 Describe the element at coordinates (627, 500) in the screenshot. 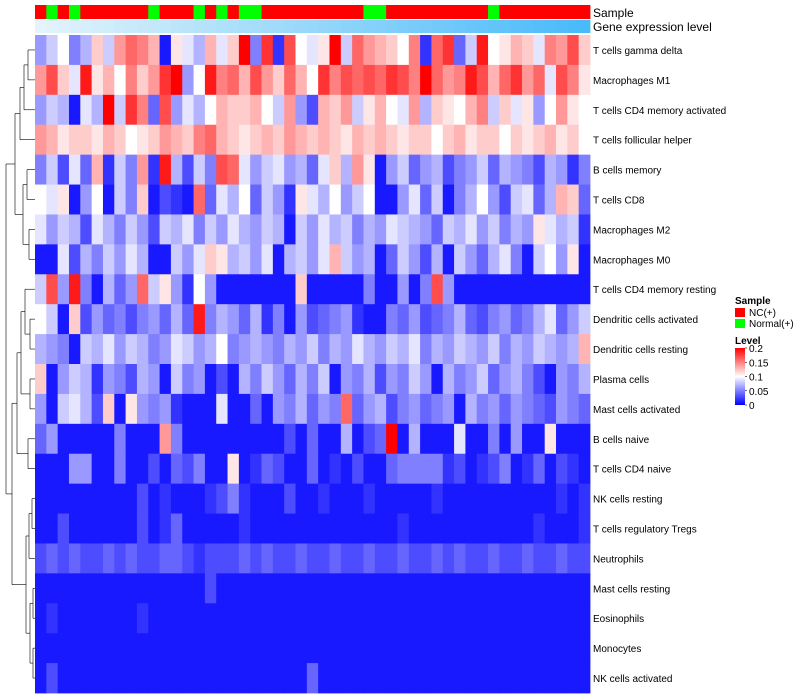

I see `row-label: NK cells resting` at that location.